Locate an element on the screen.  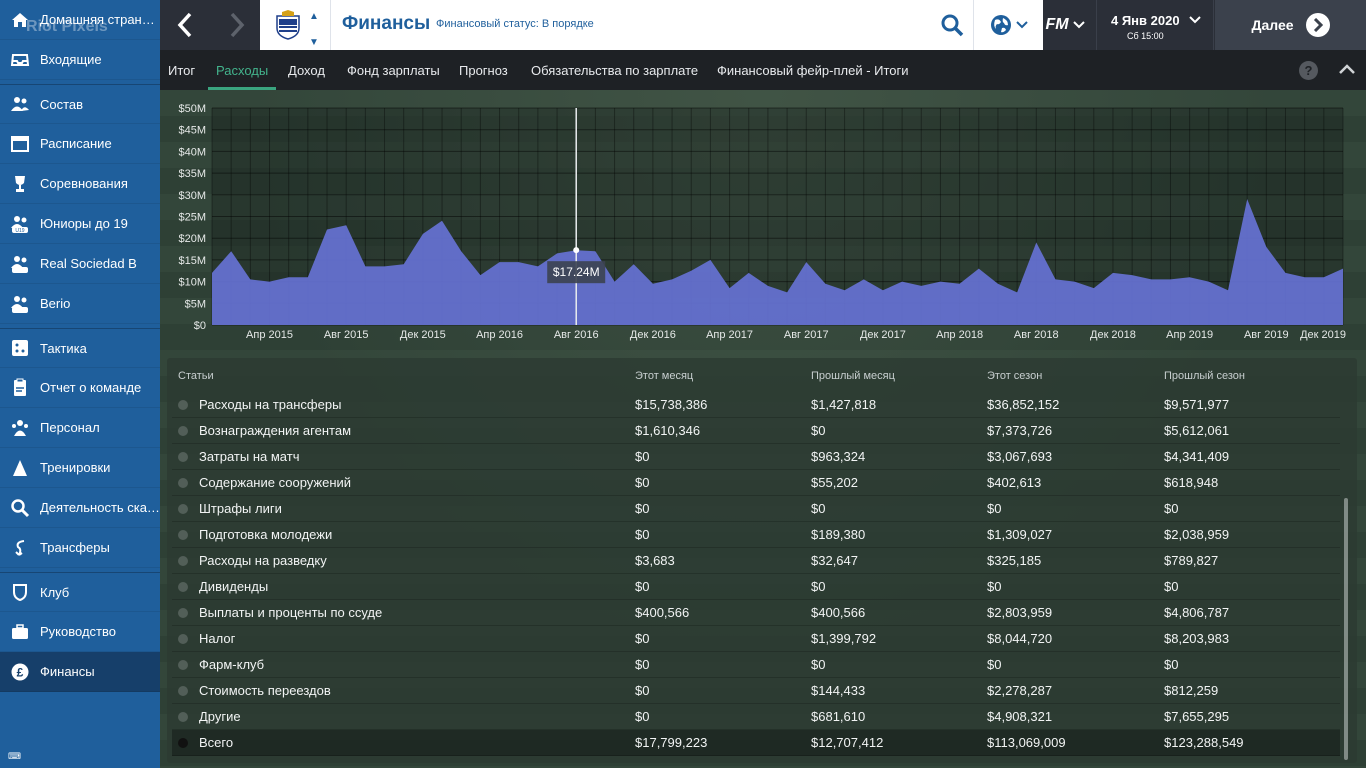
continue-button: Далее is located at coordinates (1290, 25).